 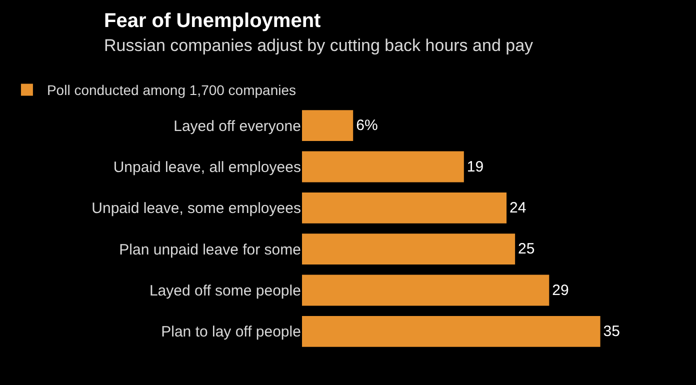 I want to click on y-tick-label: Layed off some people, so click(x=225, y=291).